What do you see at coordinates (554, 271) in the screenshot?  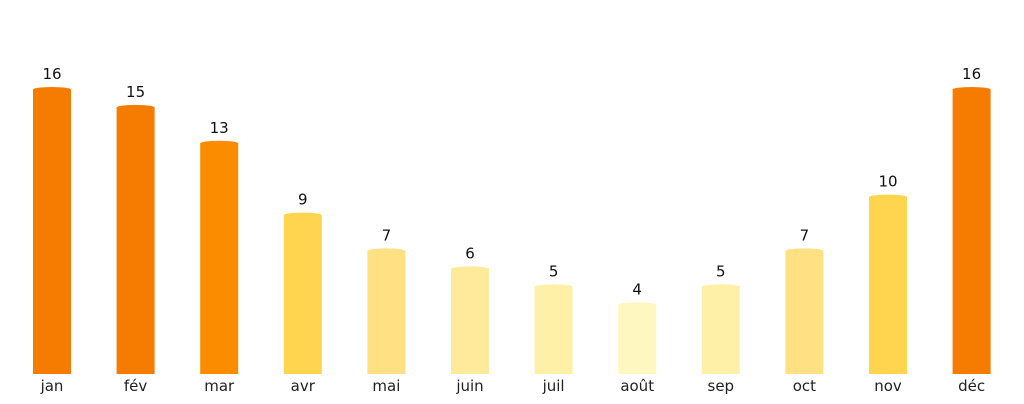 I see `value-label-juil: 5` at bounding box center [554, 271].